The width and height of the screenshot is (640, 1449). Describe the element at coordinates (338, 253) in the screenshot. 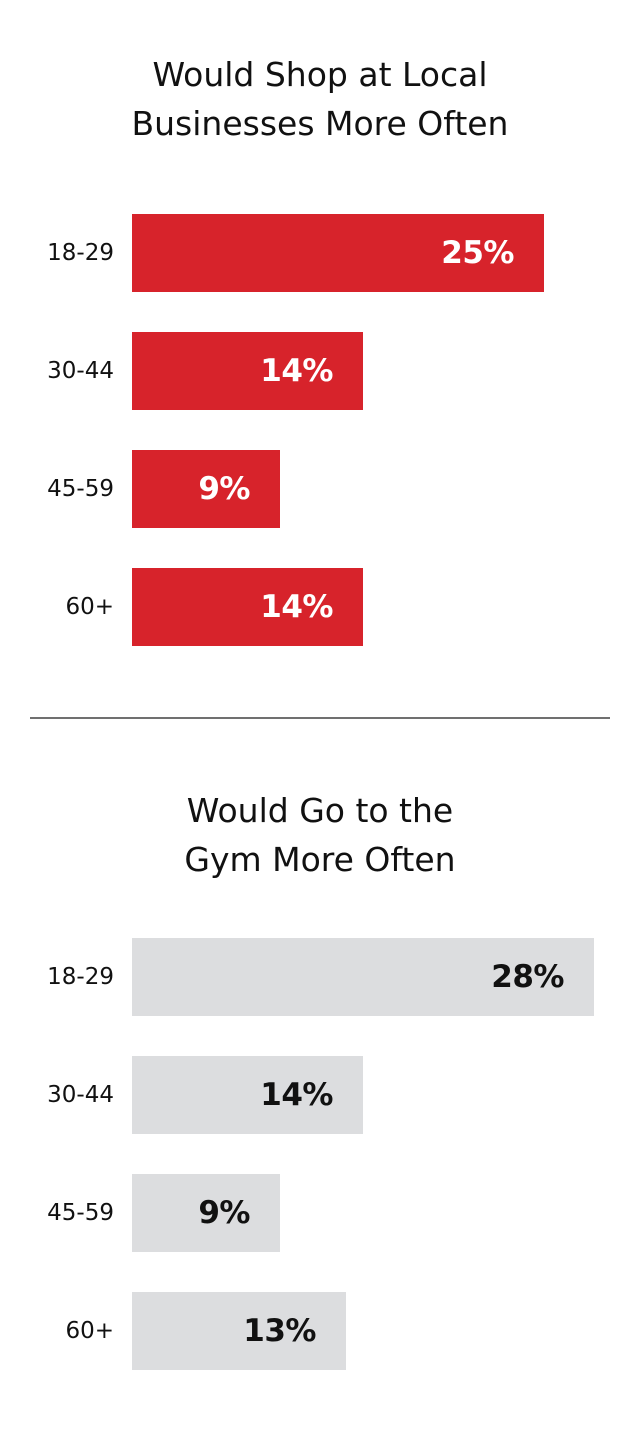

I see `bar: 25%` at that location.